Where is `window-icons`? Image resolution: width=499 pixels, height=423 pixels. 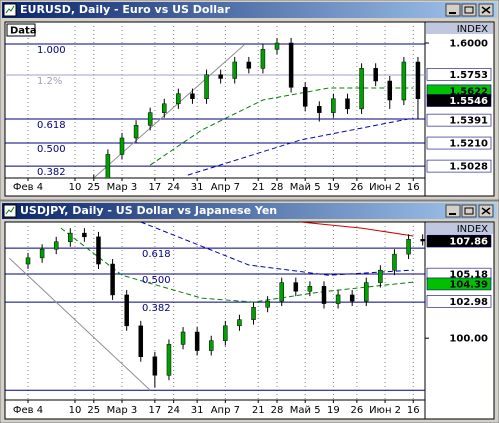
window-icons is located at coordinates (10, 110).